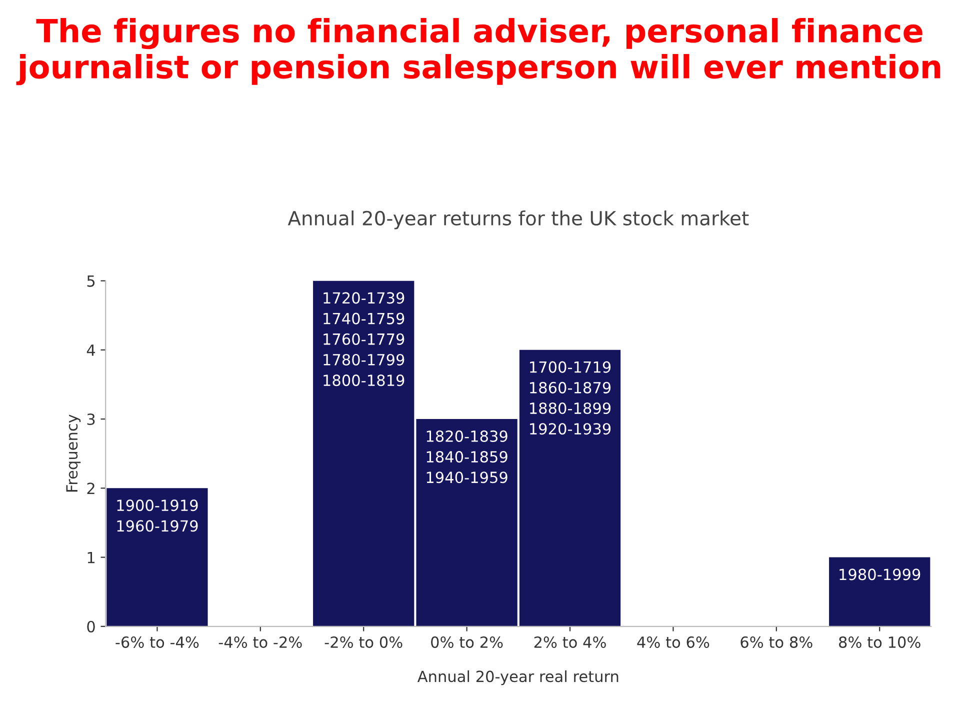 This screenshot has width=960, height=720. I want to click on y-tick-label: 1, so click(91, 558).